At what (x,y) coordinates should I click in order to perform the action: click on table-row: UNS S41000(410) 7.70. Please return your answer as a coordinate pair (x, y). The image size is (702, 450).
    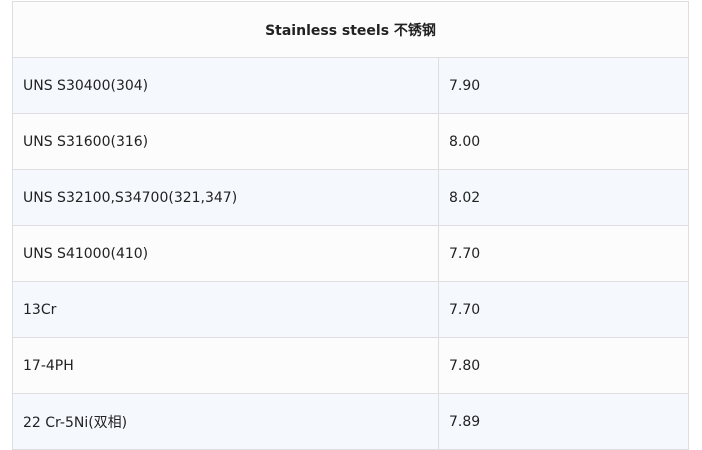
    Looking at the image, I should click on (350, 253).